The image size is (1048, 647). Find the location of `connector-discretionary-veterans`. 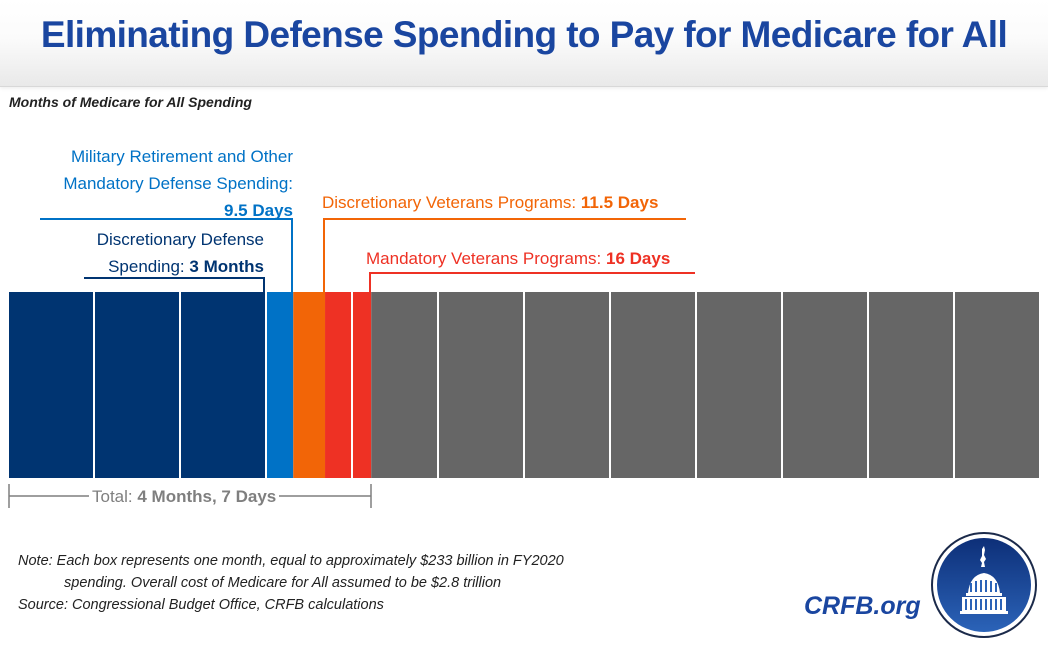

connector-discretionary-veterans is located at coordinates (504, 255).